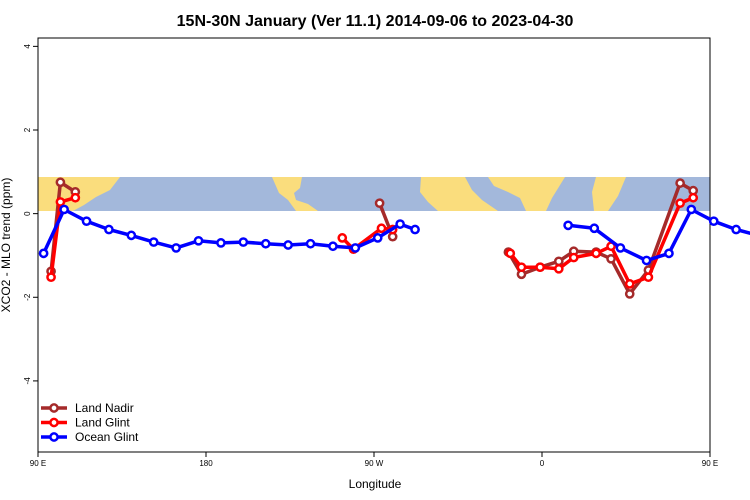 The height and width of the screenshot is (500, 750). I want to click on x-tick-label: 90 W, so click(374, 463).